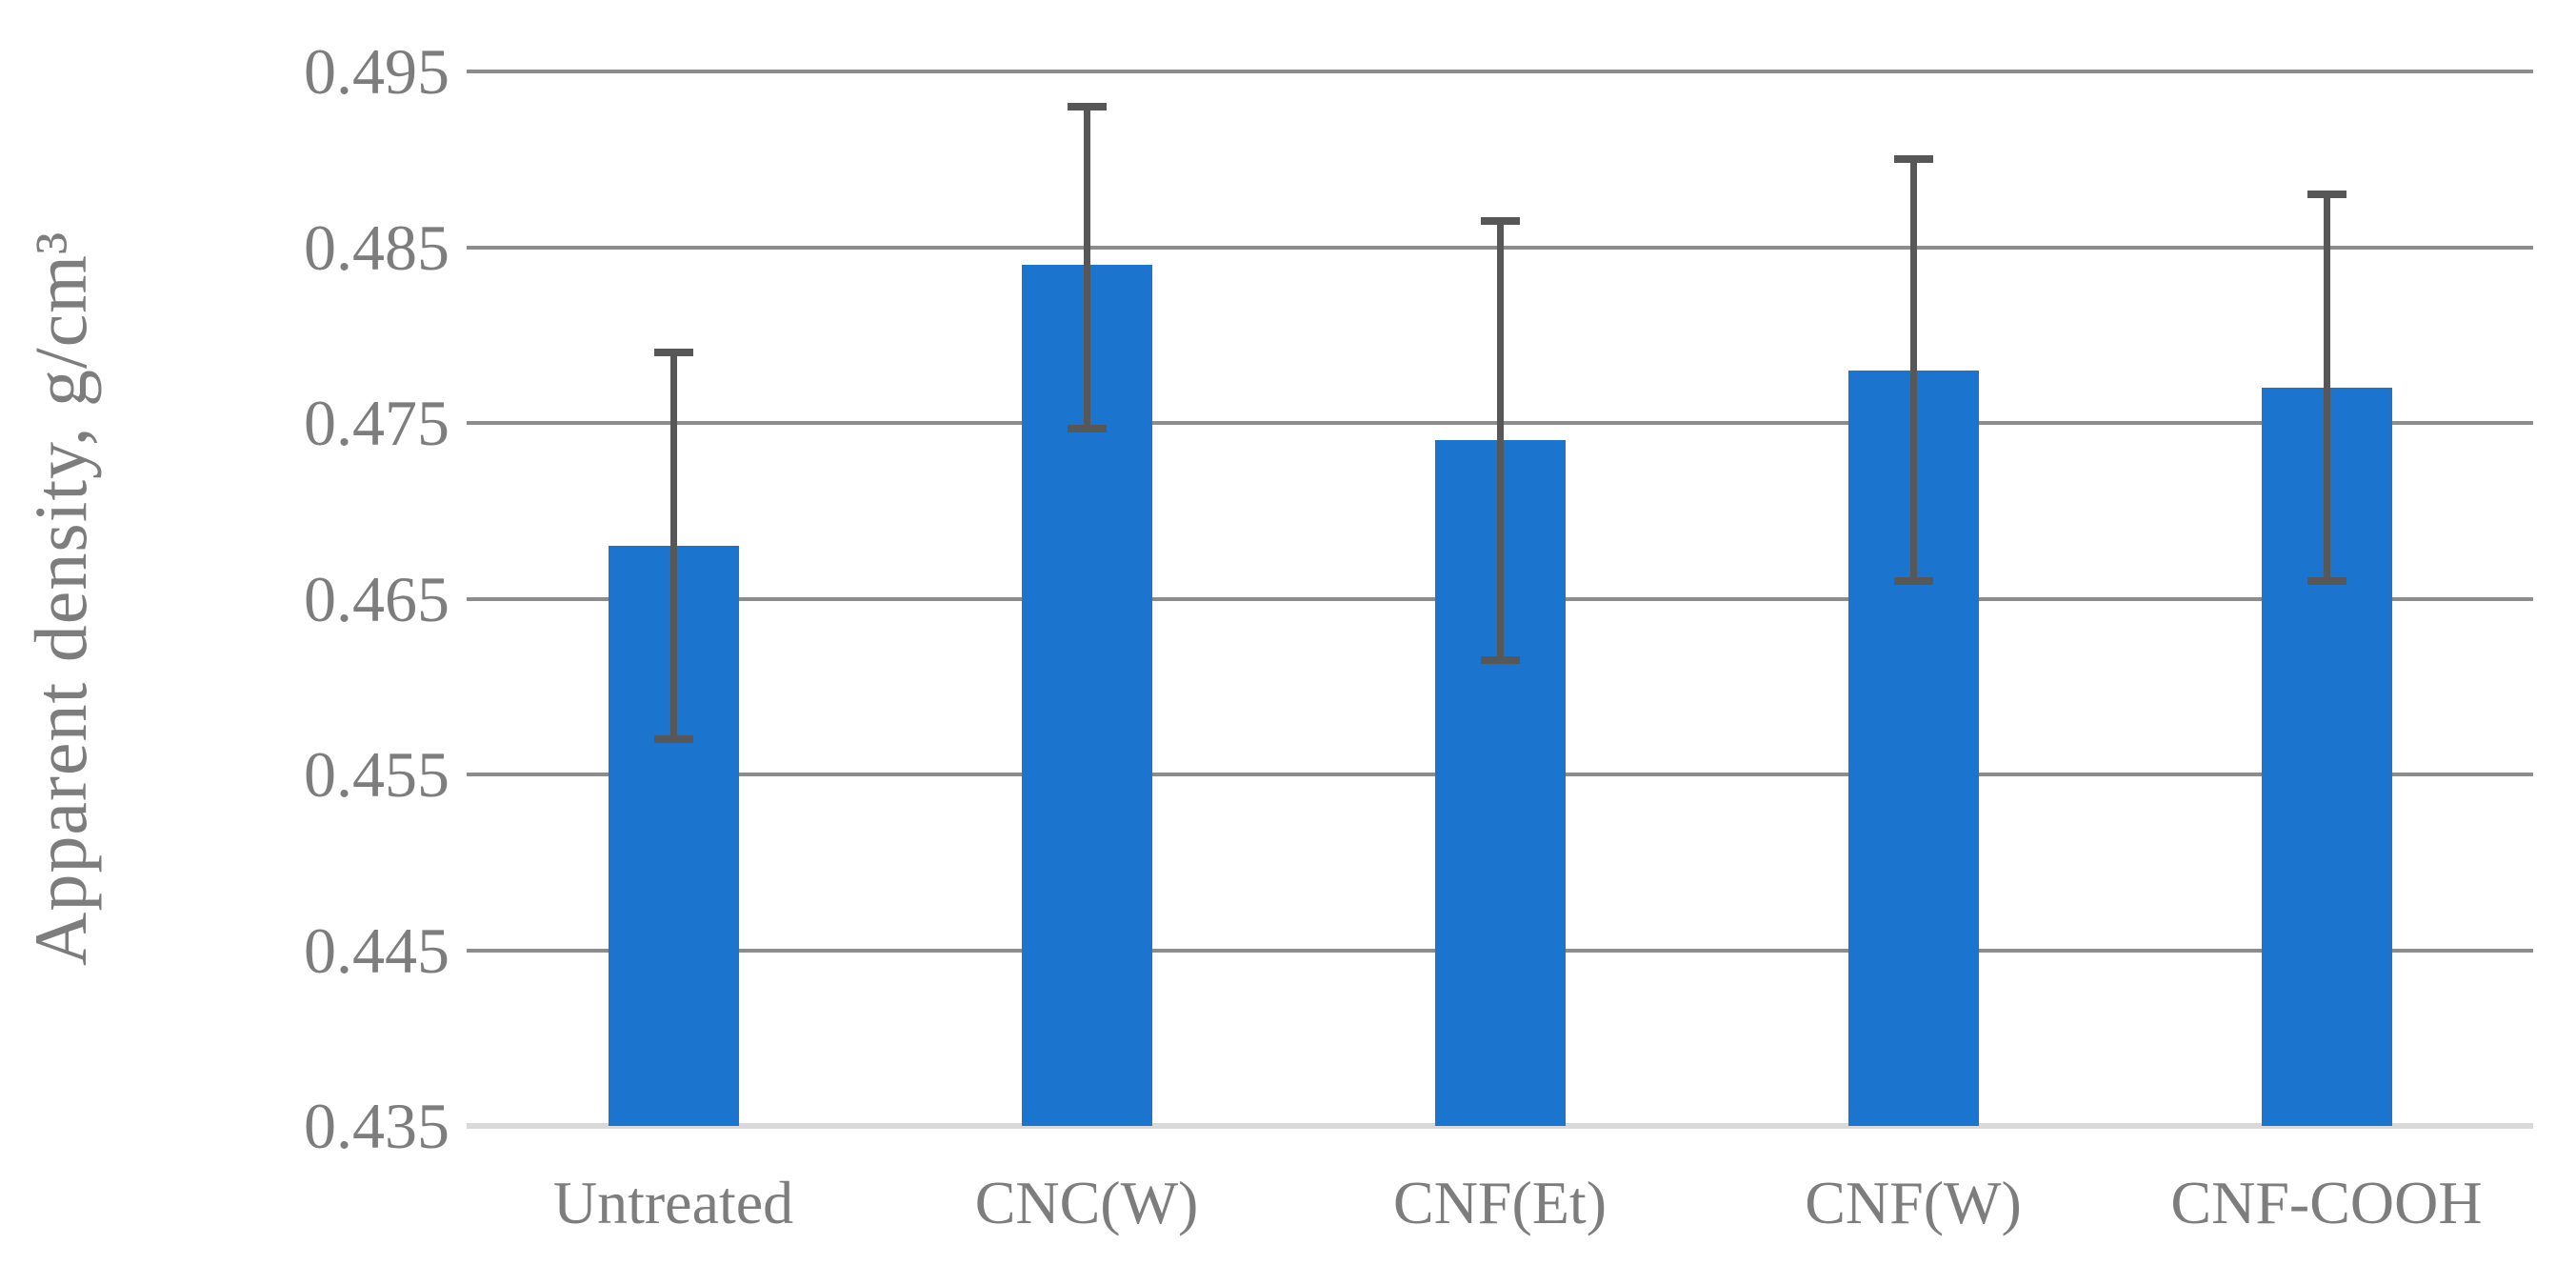 The height and width of the screenshot is (1285, 2576). What do you see at coordinates (1500, 71) in the screenshot?
I see `gridline` at bounding box center [1500, 71].